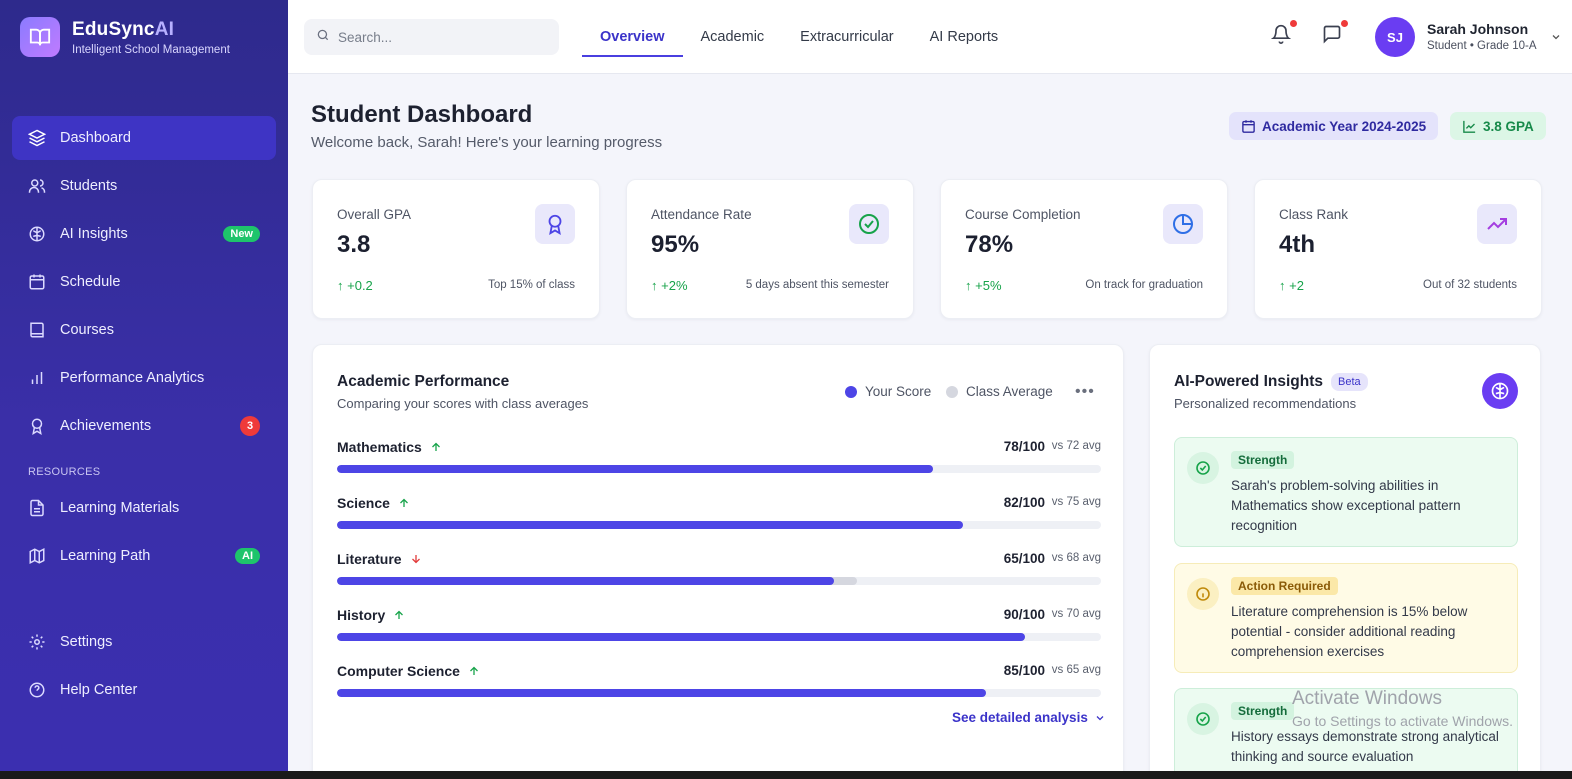  Describe the element at coordinates (1482, 46) in the screenshot. I see `user-role: Student • Grade 10-A` at that location.